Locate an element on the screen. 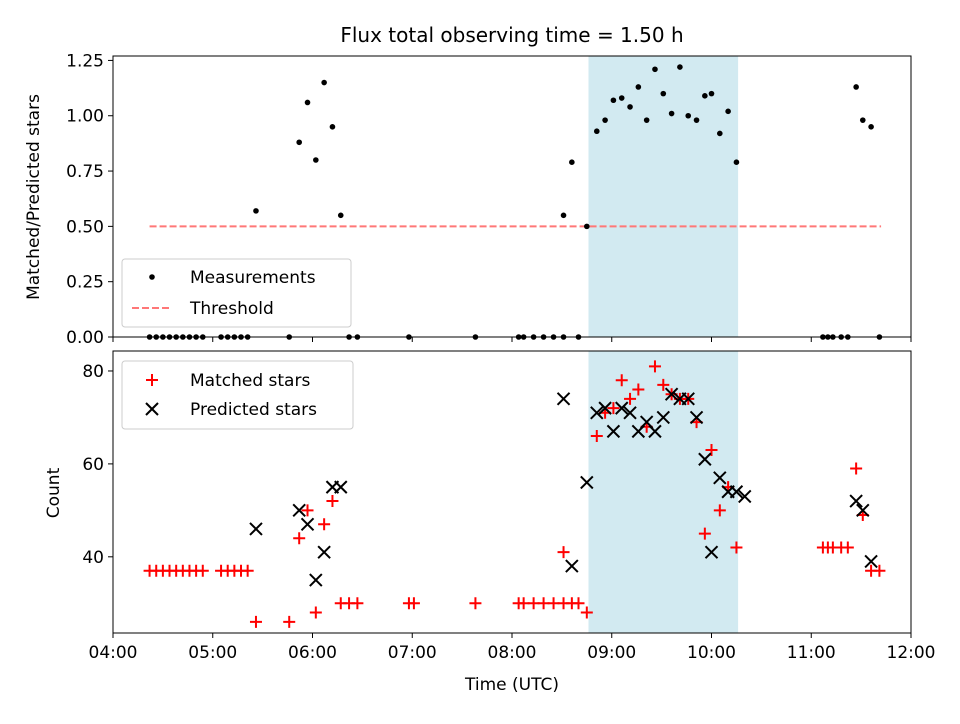 This screenshot has width=960, height=724. count-x-tick-label: 08:00 is located at coordinates (512, 653).